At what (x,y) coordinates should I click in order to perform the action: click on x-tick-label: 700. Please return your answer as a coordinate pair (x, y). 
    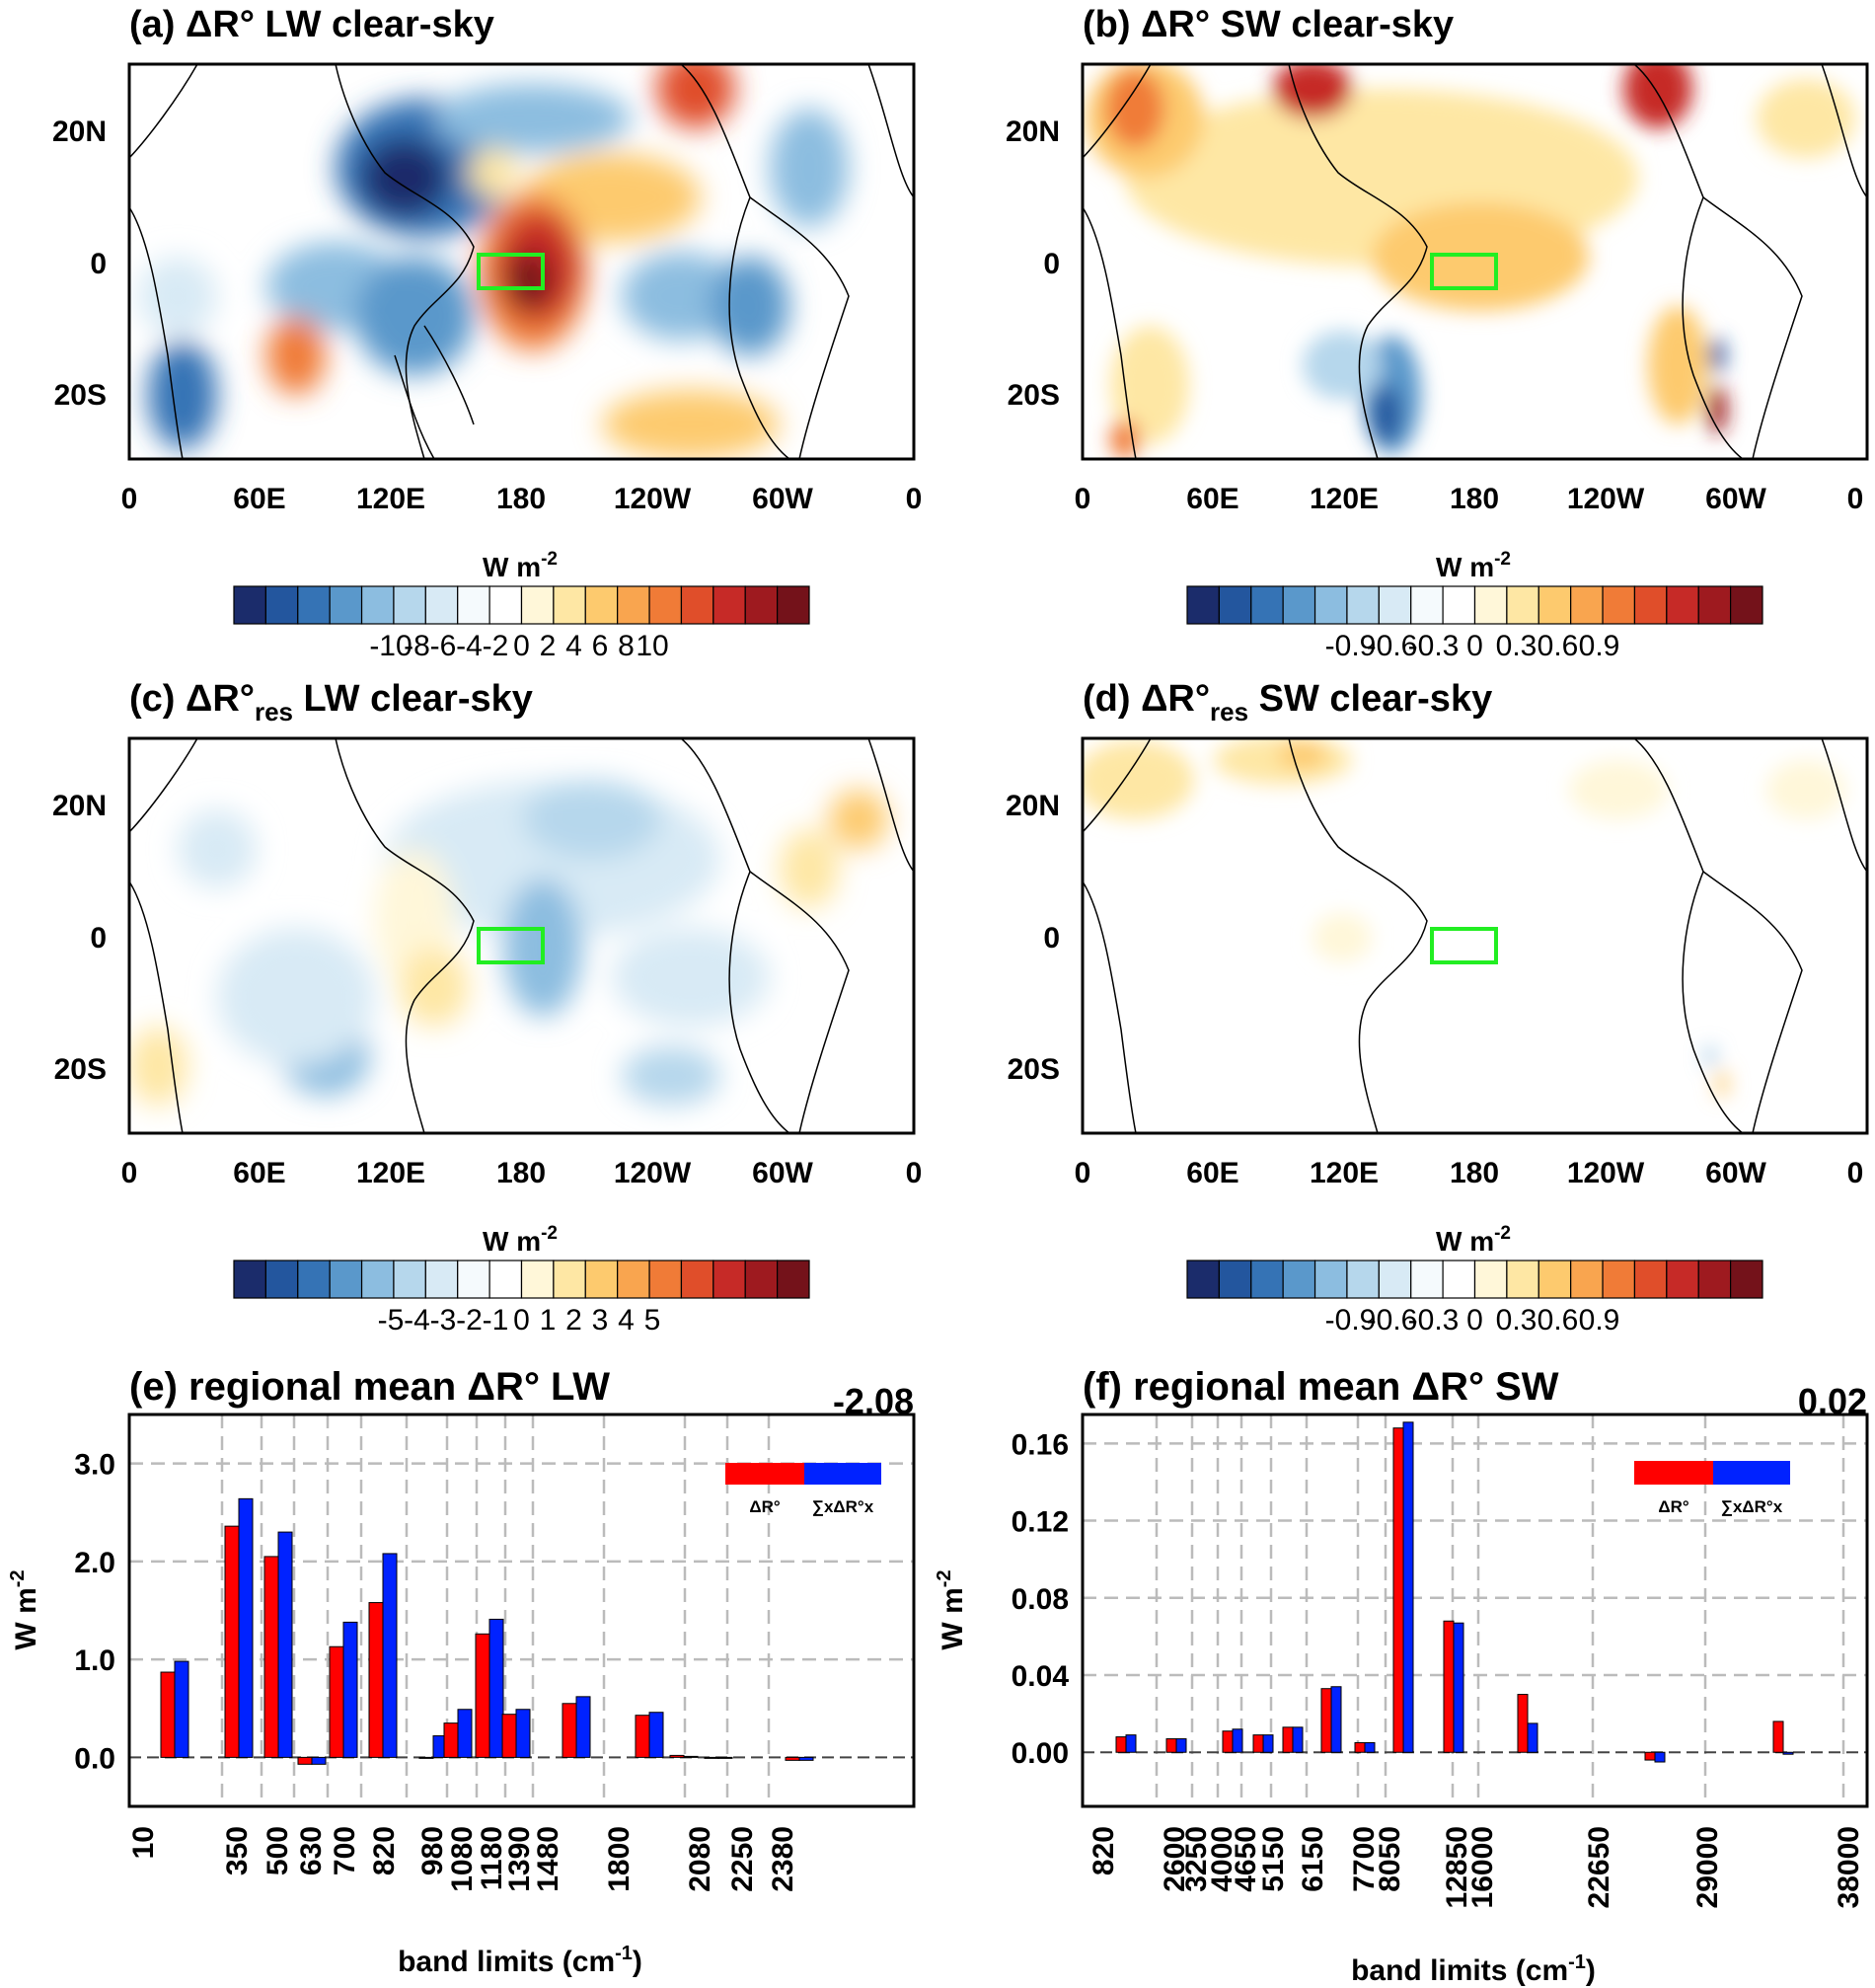
    Looking at the image, I should click on (345, 1850).